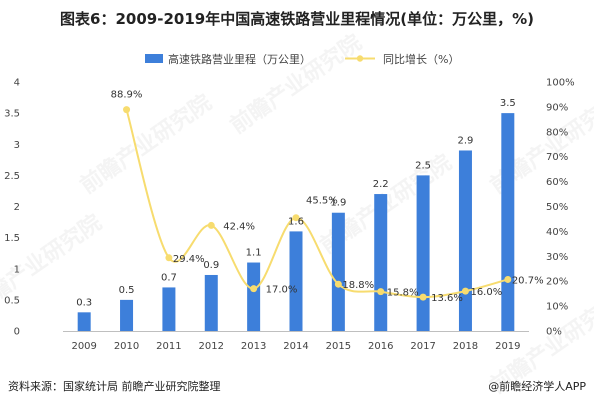 This screenshot has height=404, width=594. What do you see at coordinates (557, 107) in the screenshot?
I see `y-right-tick-label: 90%` at bounding box center [557, 107].